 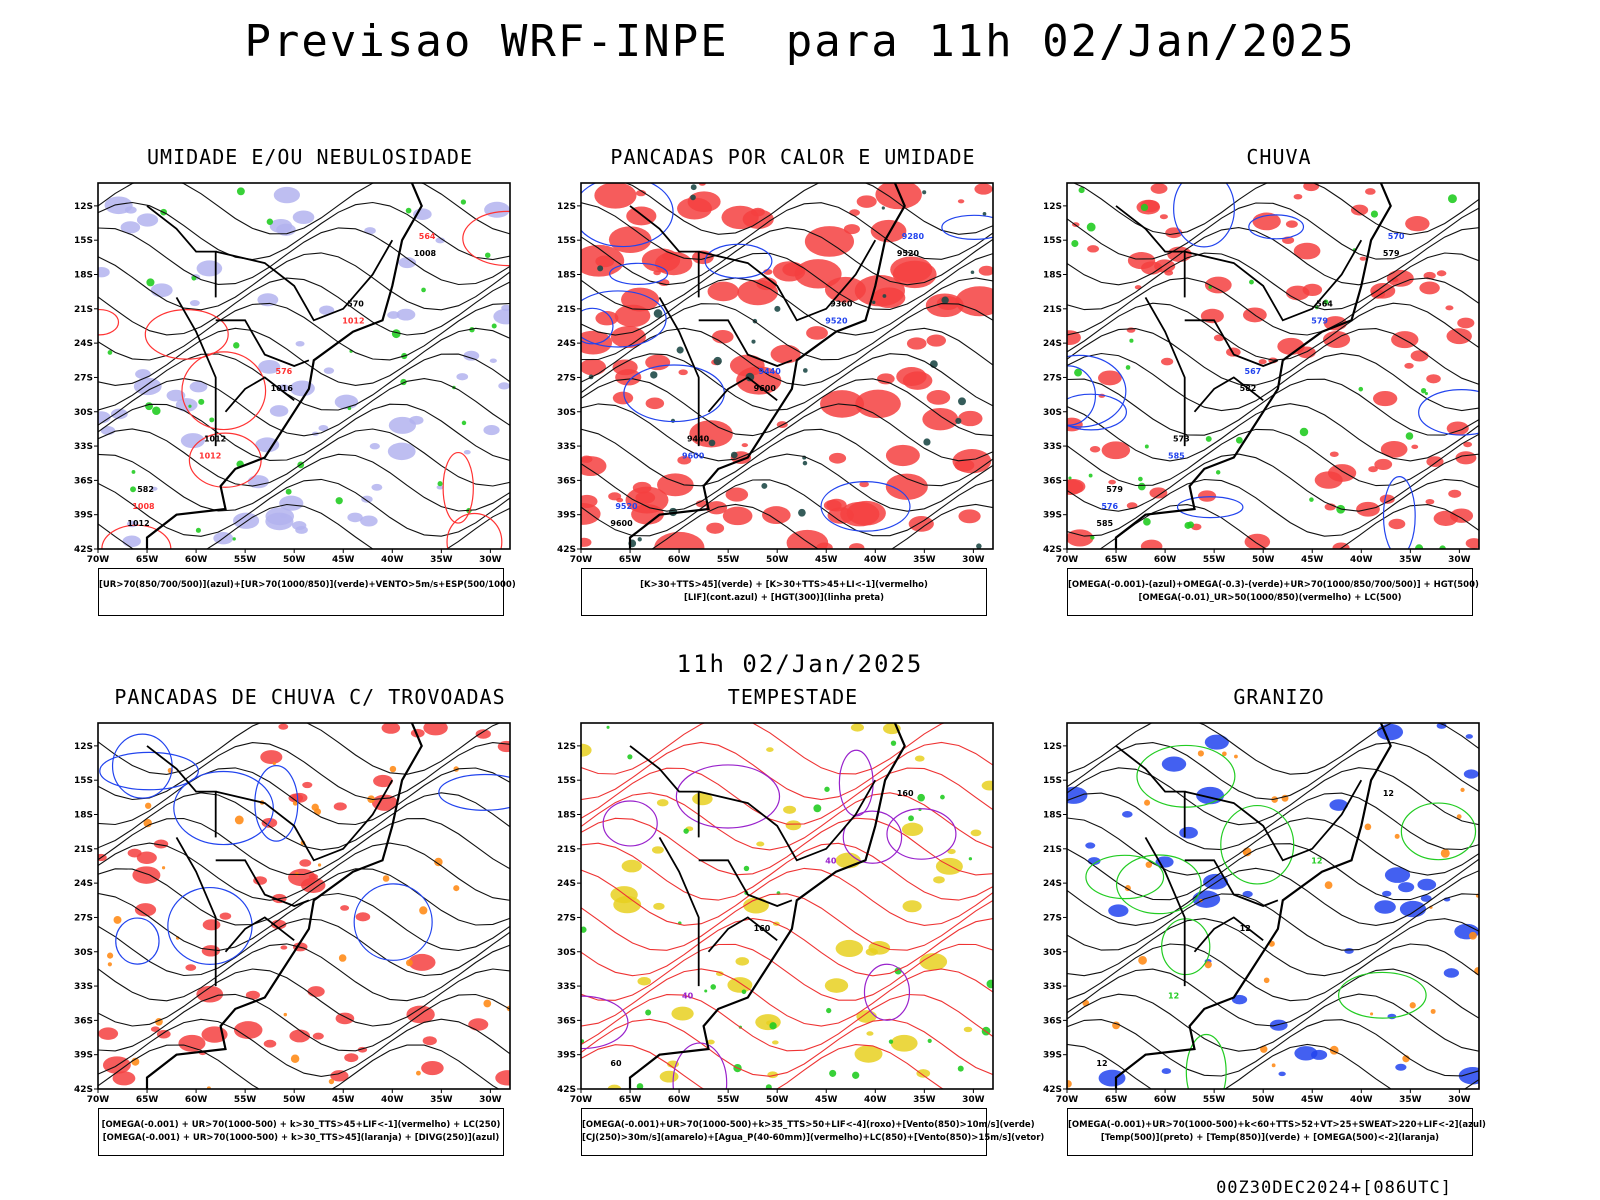 What do you see at coordinates (800, 41) in the screenshot?
I see `main-title: Previsao WRF-INPE para 11h 02/Jan/2025` at bounding box center [800, 41].